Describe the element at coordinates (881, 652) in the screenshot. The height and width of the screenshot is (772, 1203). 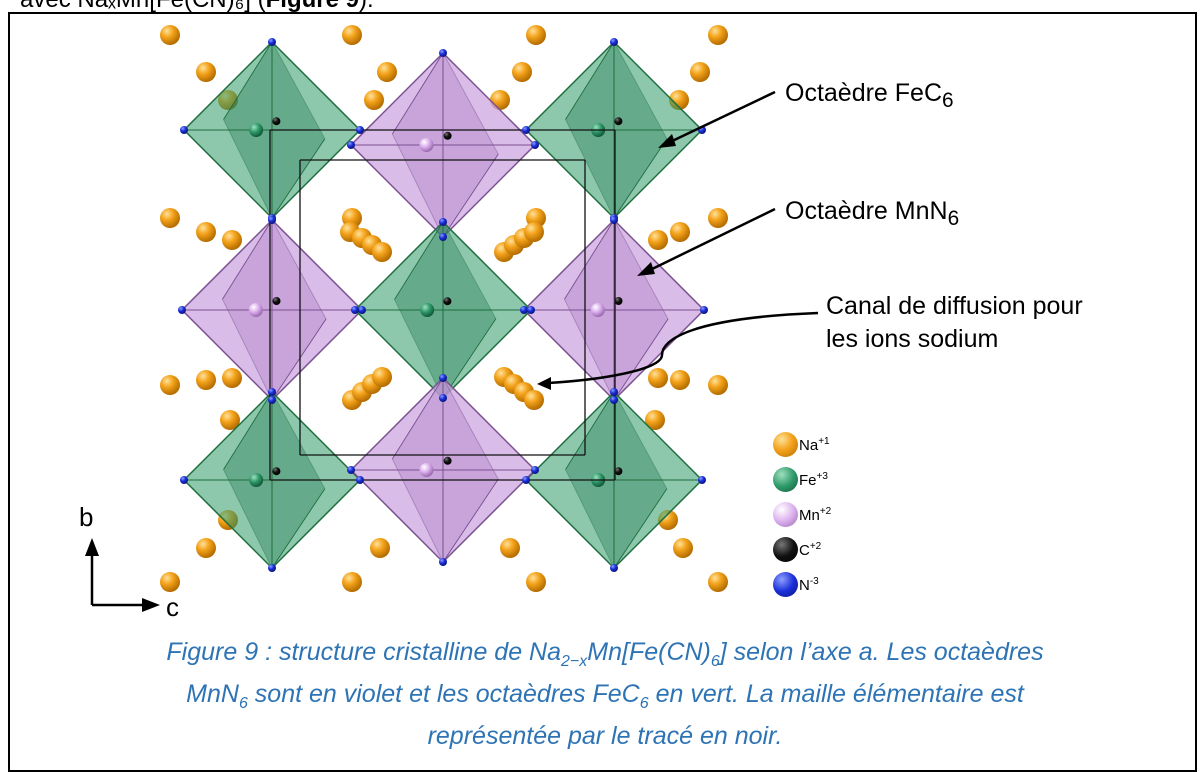
I see `caption-text-3: ] selon l’axe a. Les octaèdres` at that location.